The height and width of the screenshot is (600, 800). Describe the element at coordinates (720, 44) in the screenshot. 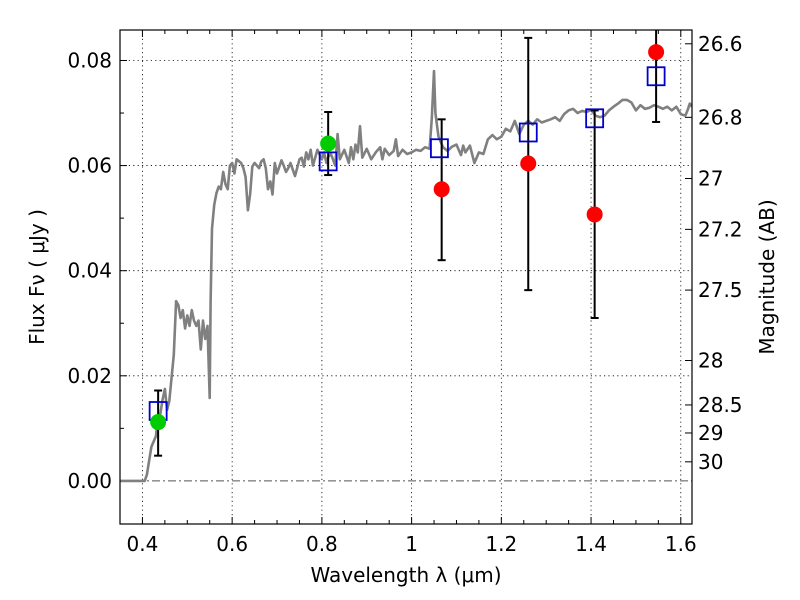

I see `y-right-tick-label: 26.6` at that location.